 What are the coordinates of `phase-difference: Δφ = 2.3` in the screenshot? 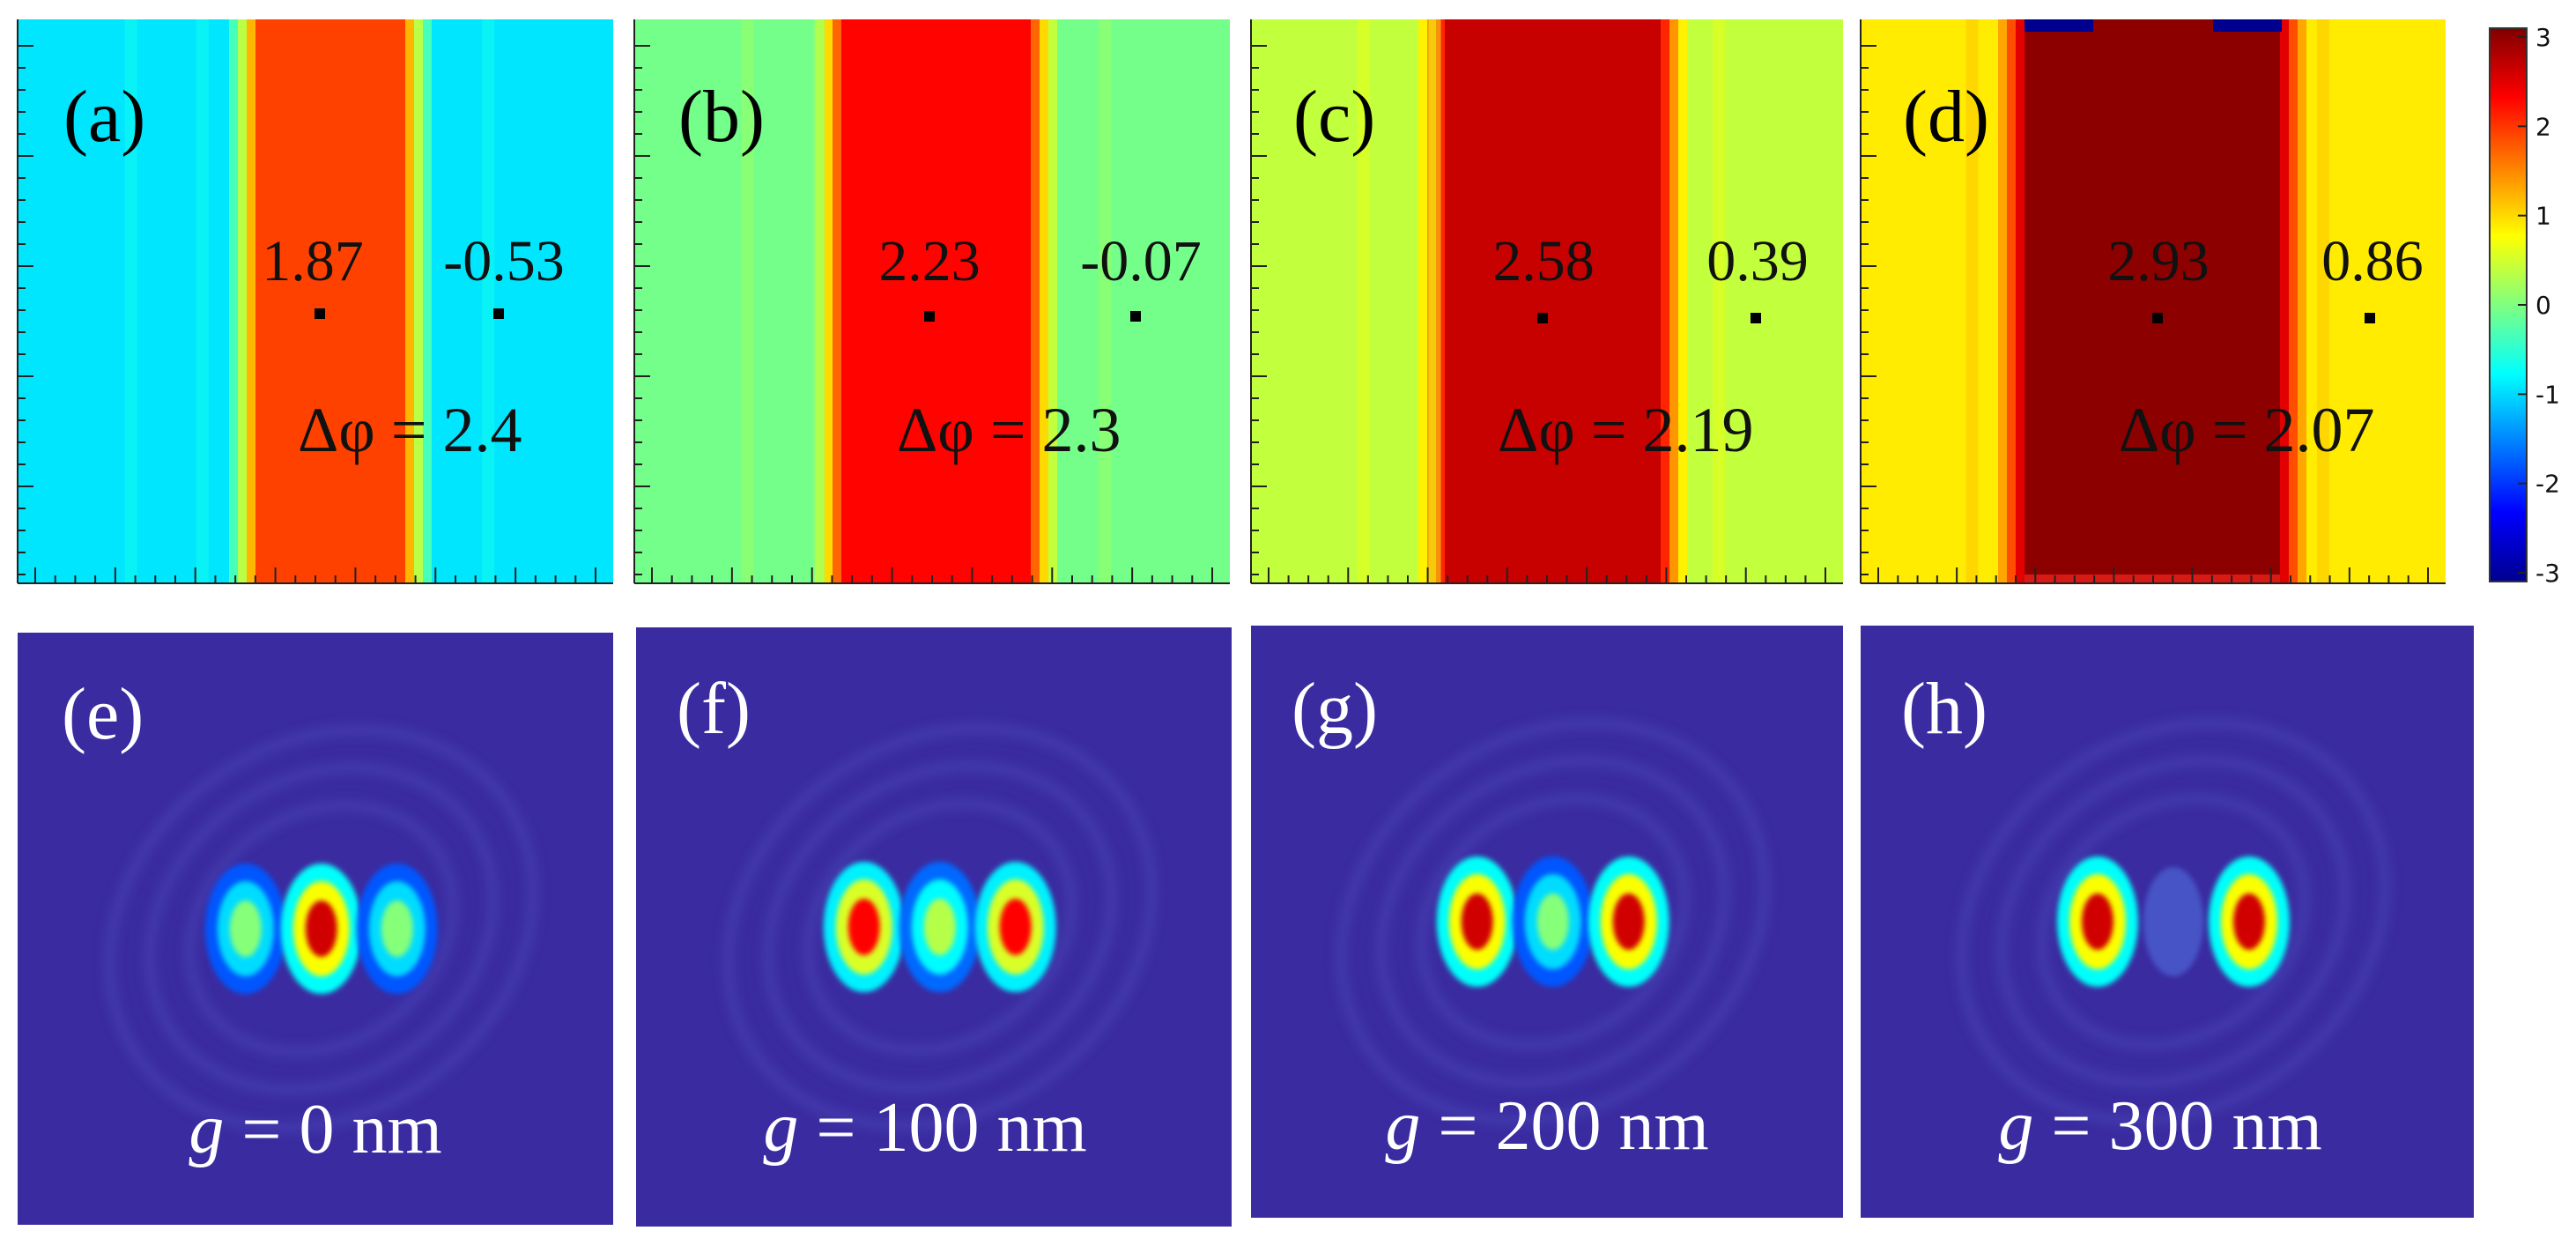 It's located at (1009, 430).